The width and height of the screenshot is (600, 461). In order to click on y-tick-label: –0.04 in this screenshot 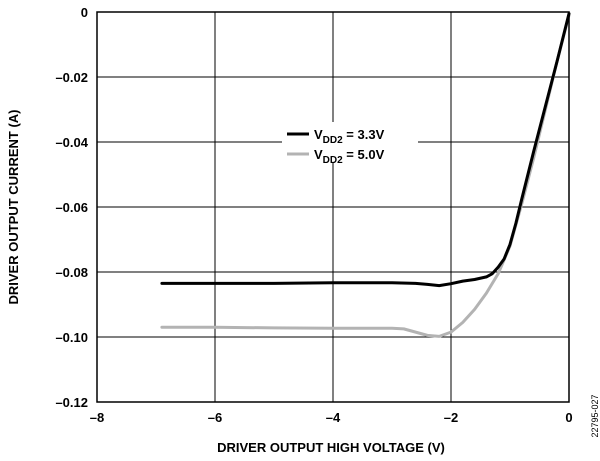, I will do `click(71, 142)`.